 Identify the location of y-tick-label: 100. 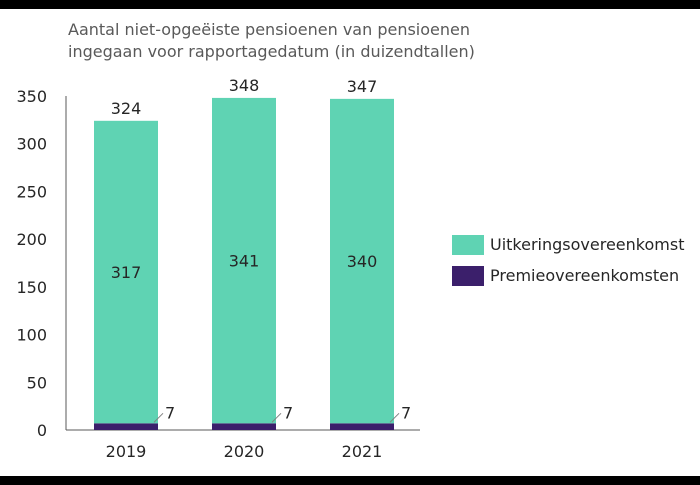
(31, 335).